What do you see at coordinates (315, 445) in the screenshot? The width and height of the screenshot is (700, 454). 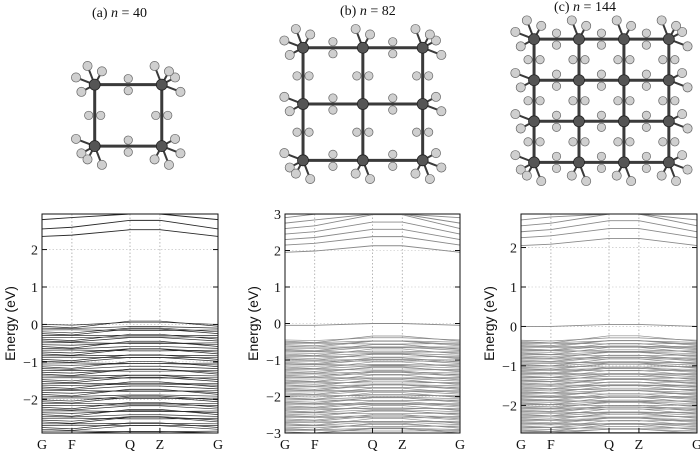 I see `x-tick-label: F` at bounding box center [315, 445].